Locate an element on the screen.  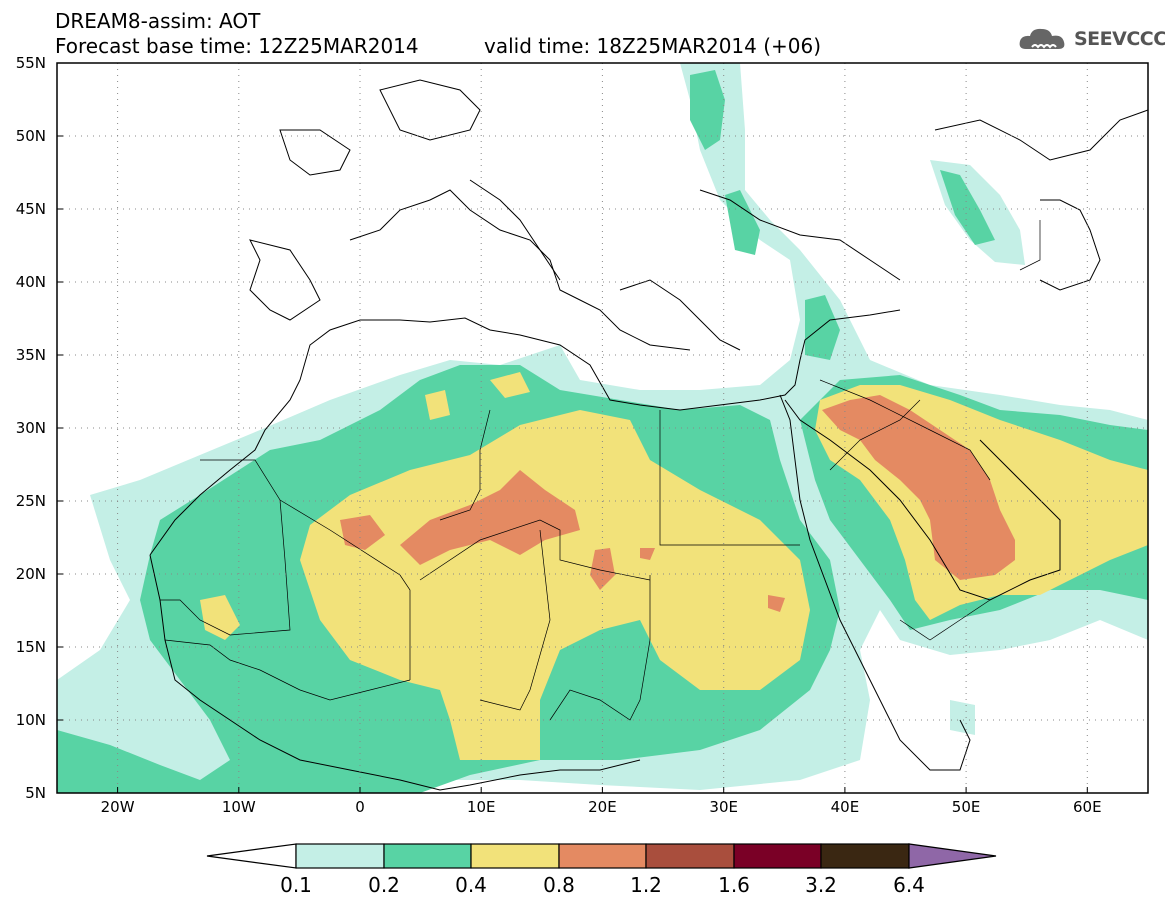
lon-label: 10E is located at coordinates (481, 807).